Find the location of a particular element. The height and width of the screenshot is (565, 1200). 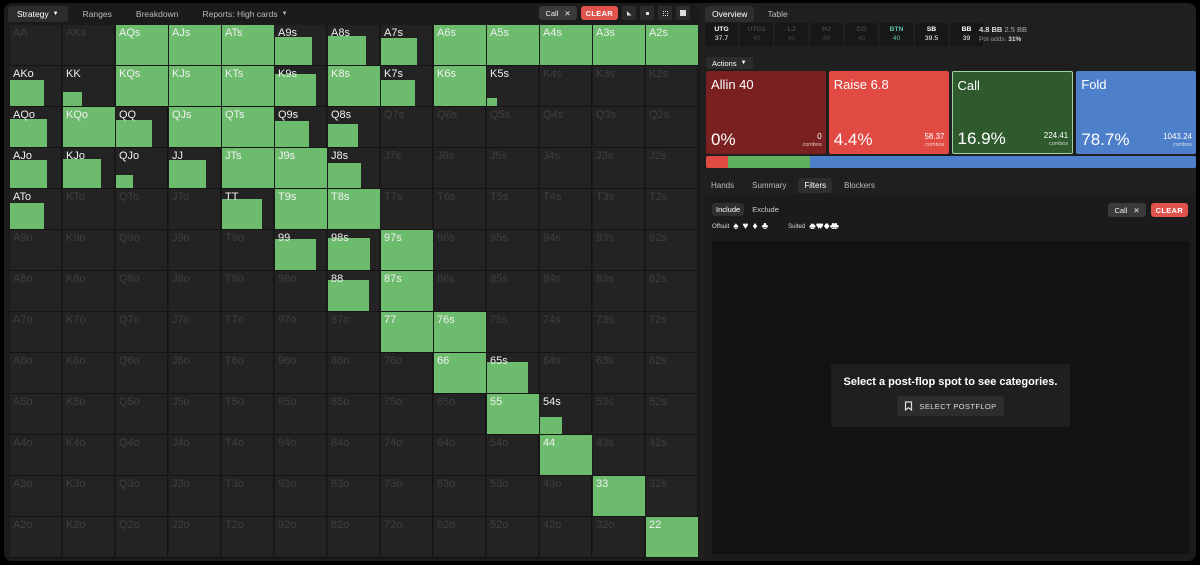

hand-cell: 42s is located at coordinates (672, 455).